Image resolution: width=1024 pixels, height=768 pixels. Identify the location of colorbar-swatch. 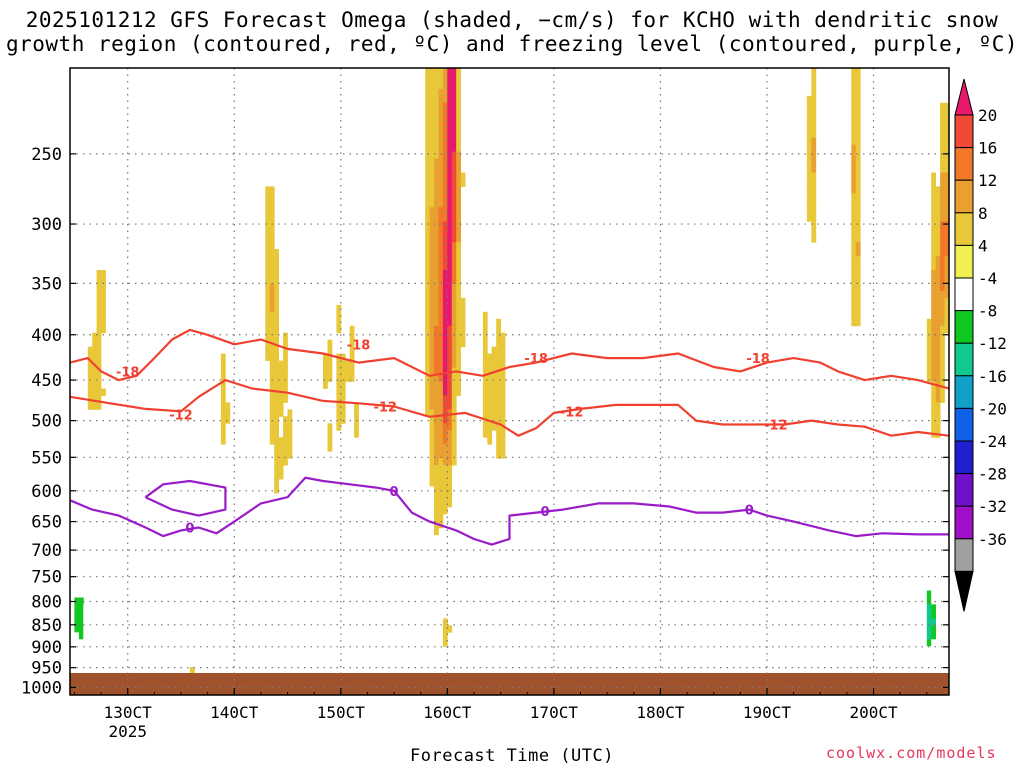
(964, 392).